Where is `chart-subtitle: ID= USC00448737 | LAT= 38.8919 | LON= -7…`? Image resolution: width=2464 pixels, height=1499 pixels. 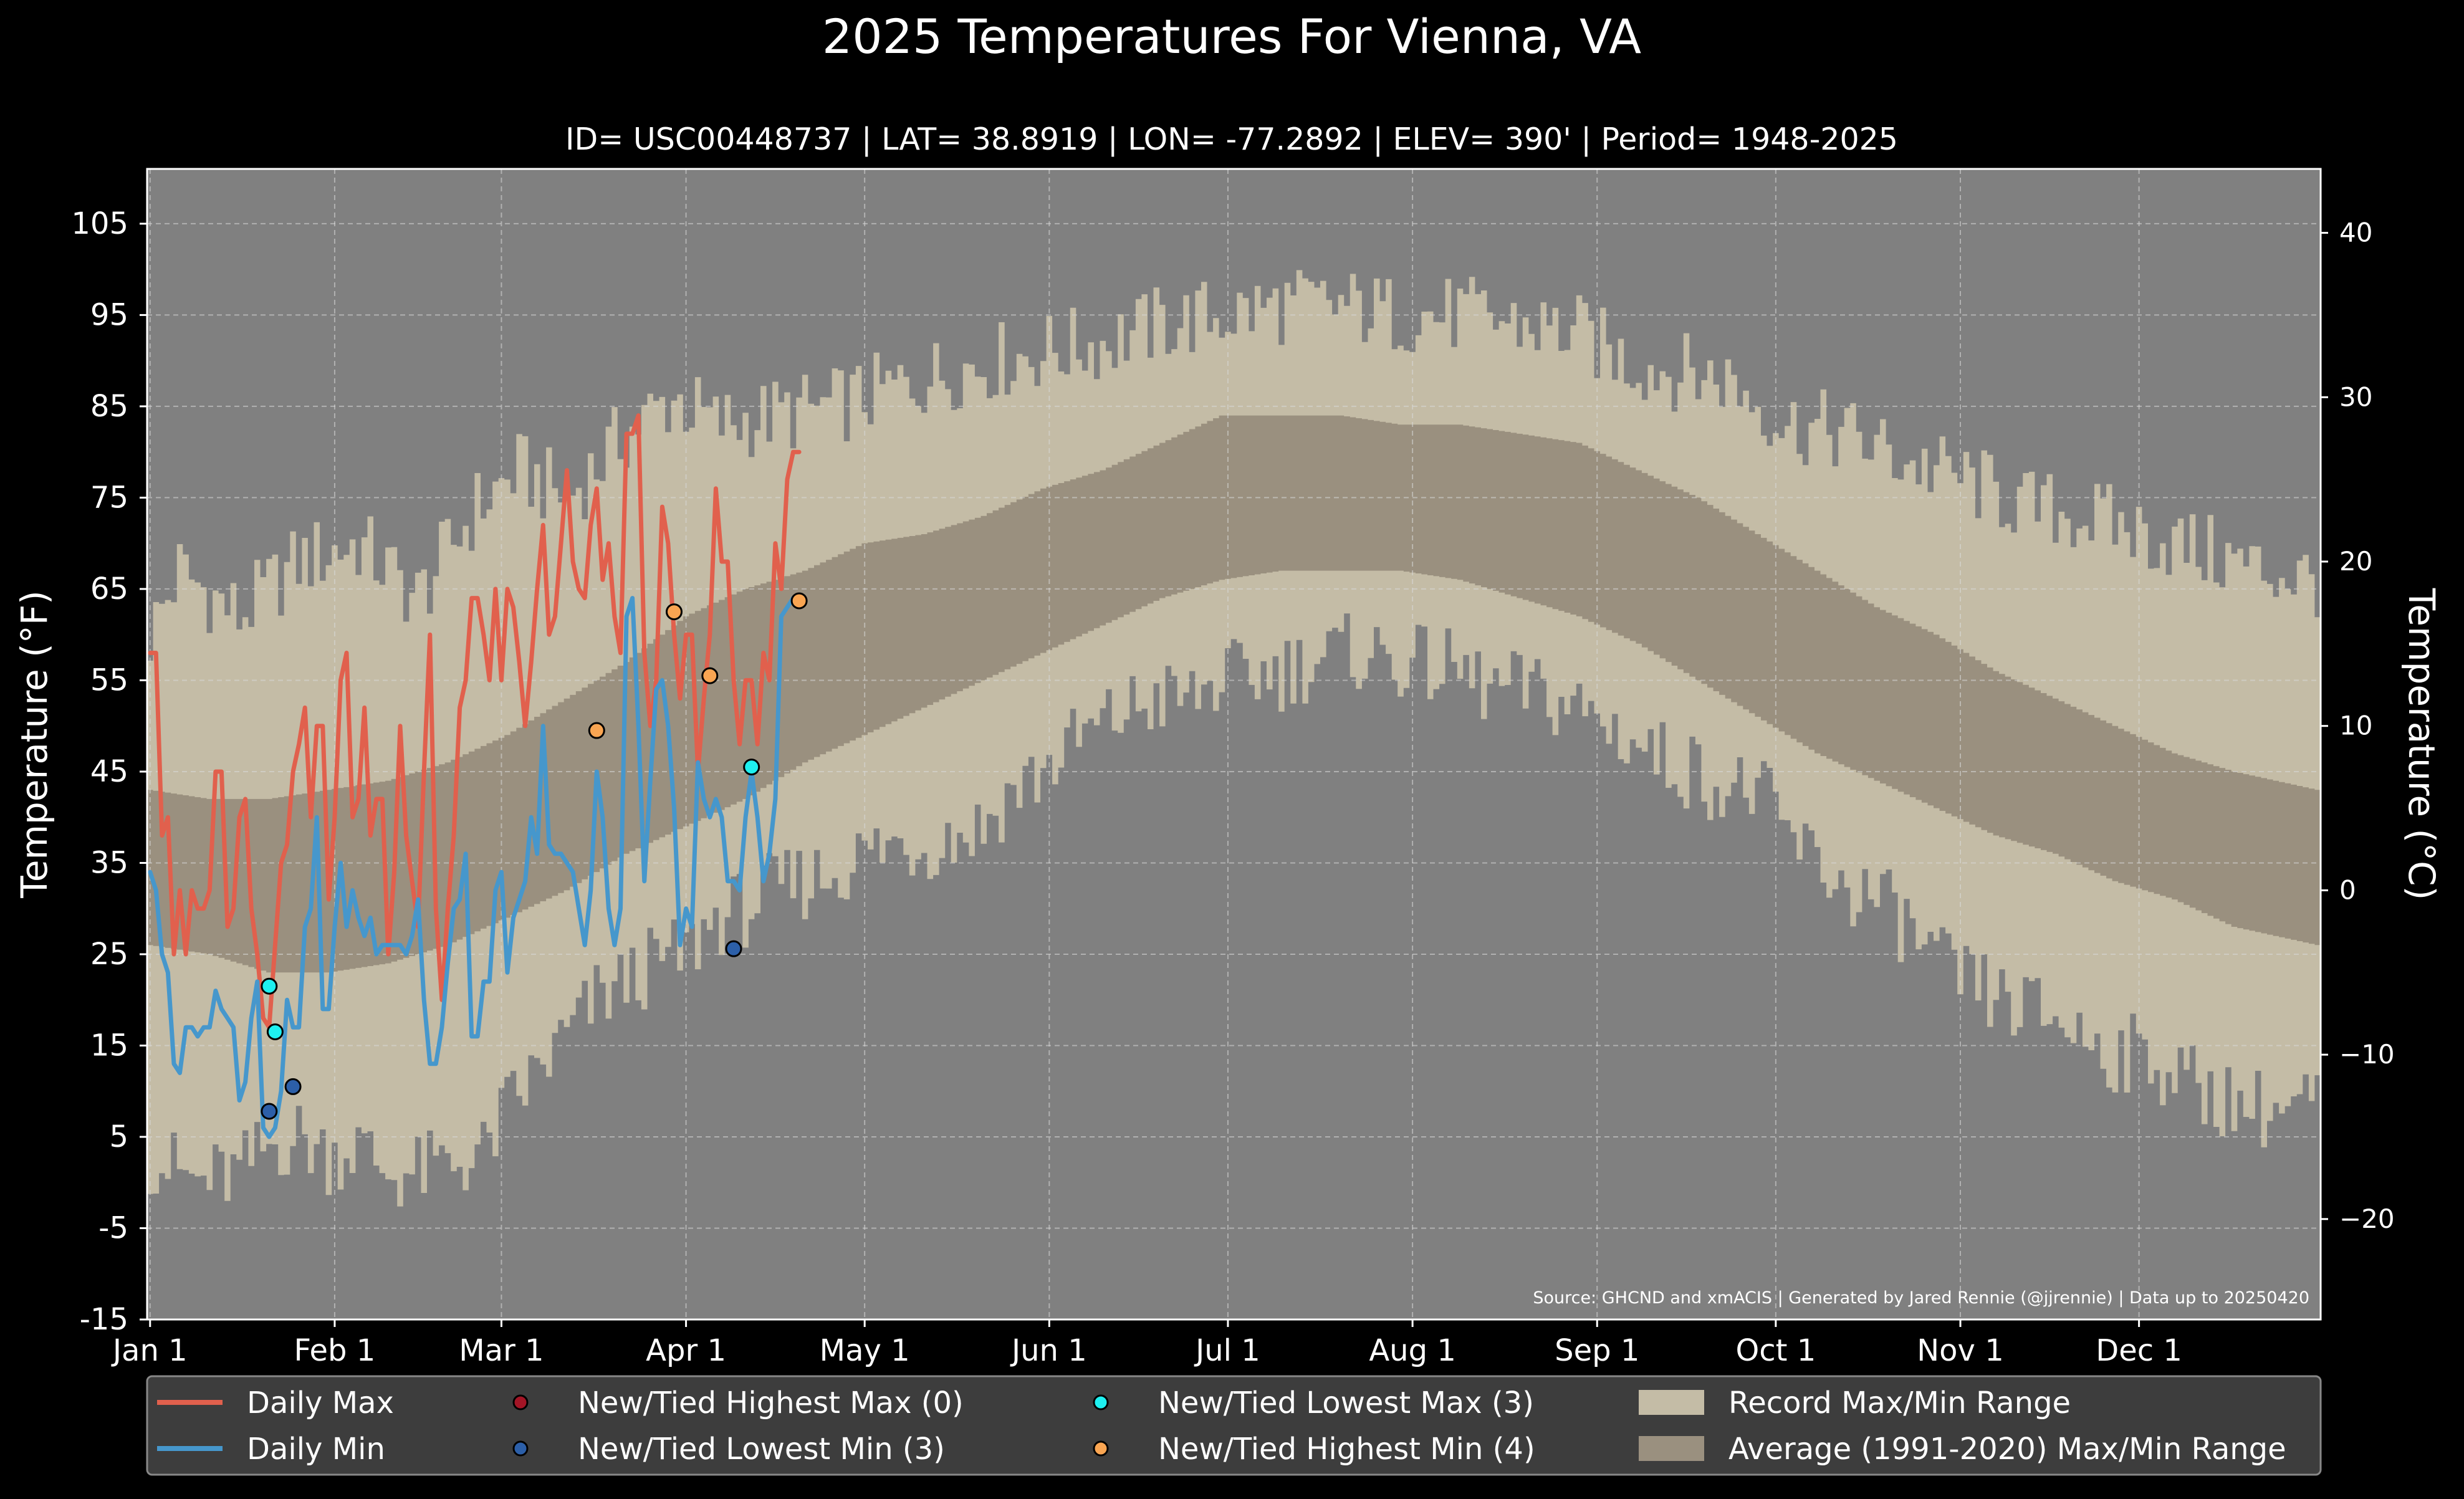 chart-subtitle: ID= USC00448737 | LAT= 38.8919 | LON= -7… is located at coordinates (1231, 139).